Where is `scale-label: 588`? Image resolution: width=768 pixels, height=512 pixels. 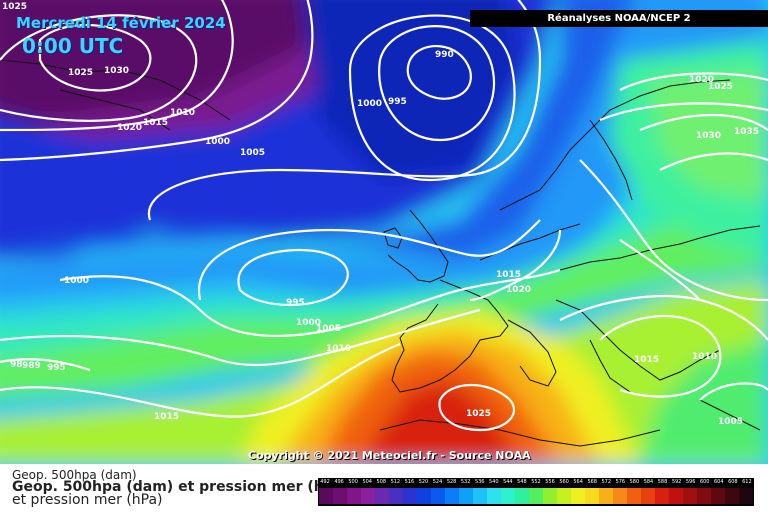 scale-label: 588 is located at coordinates (662, 482).